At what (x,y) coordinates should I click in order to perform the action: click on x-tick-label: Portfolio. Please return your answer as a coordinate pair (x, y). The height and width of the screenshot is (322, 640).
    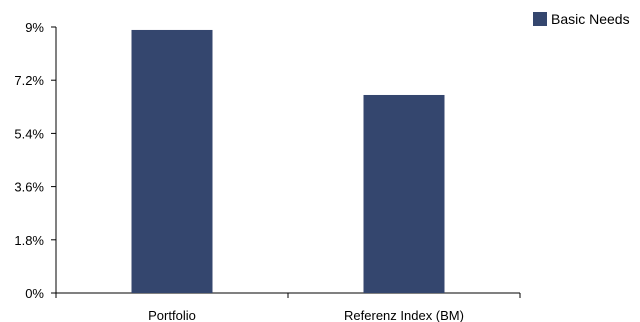
    Looking at the image, I should click on (172, 315).